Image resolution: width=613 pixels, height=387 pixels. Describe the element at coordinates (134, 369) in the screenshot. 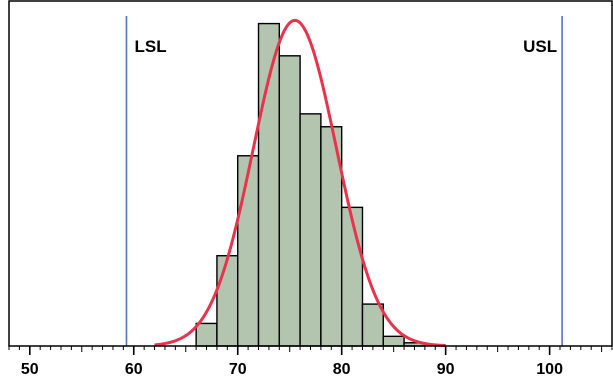

I see `x-tick-label: 60` at that location.